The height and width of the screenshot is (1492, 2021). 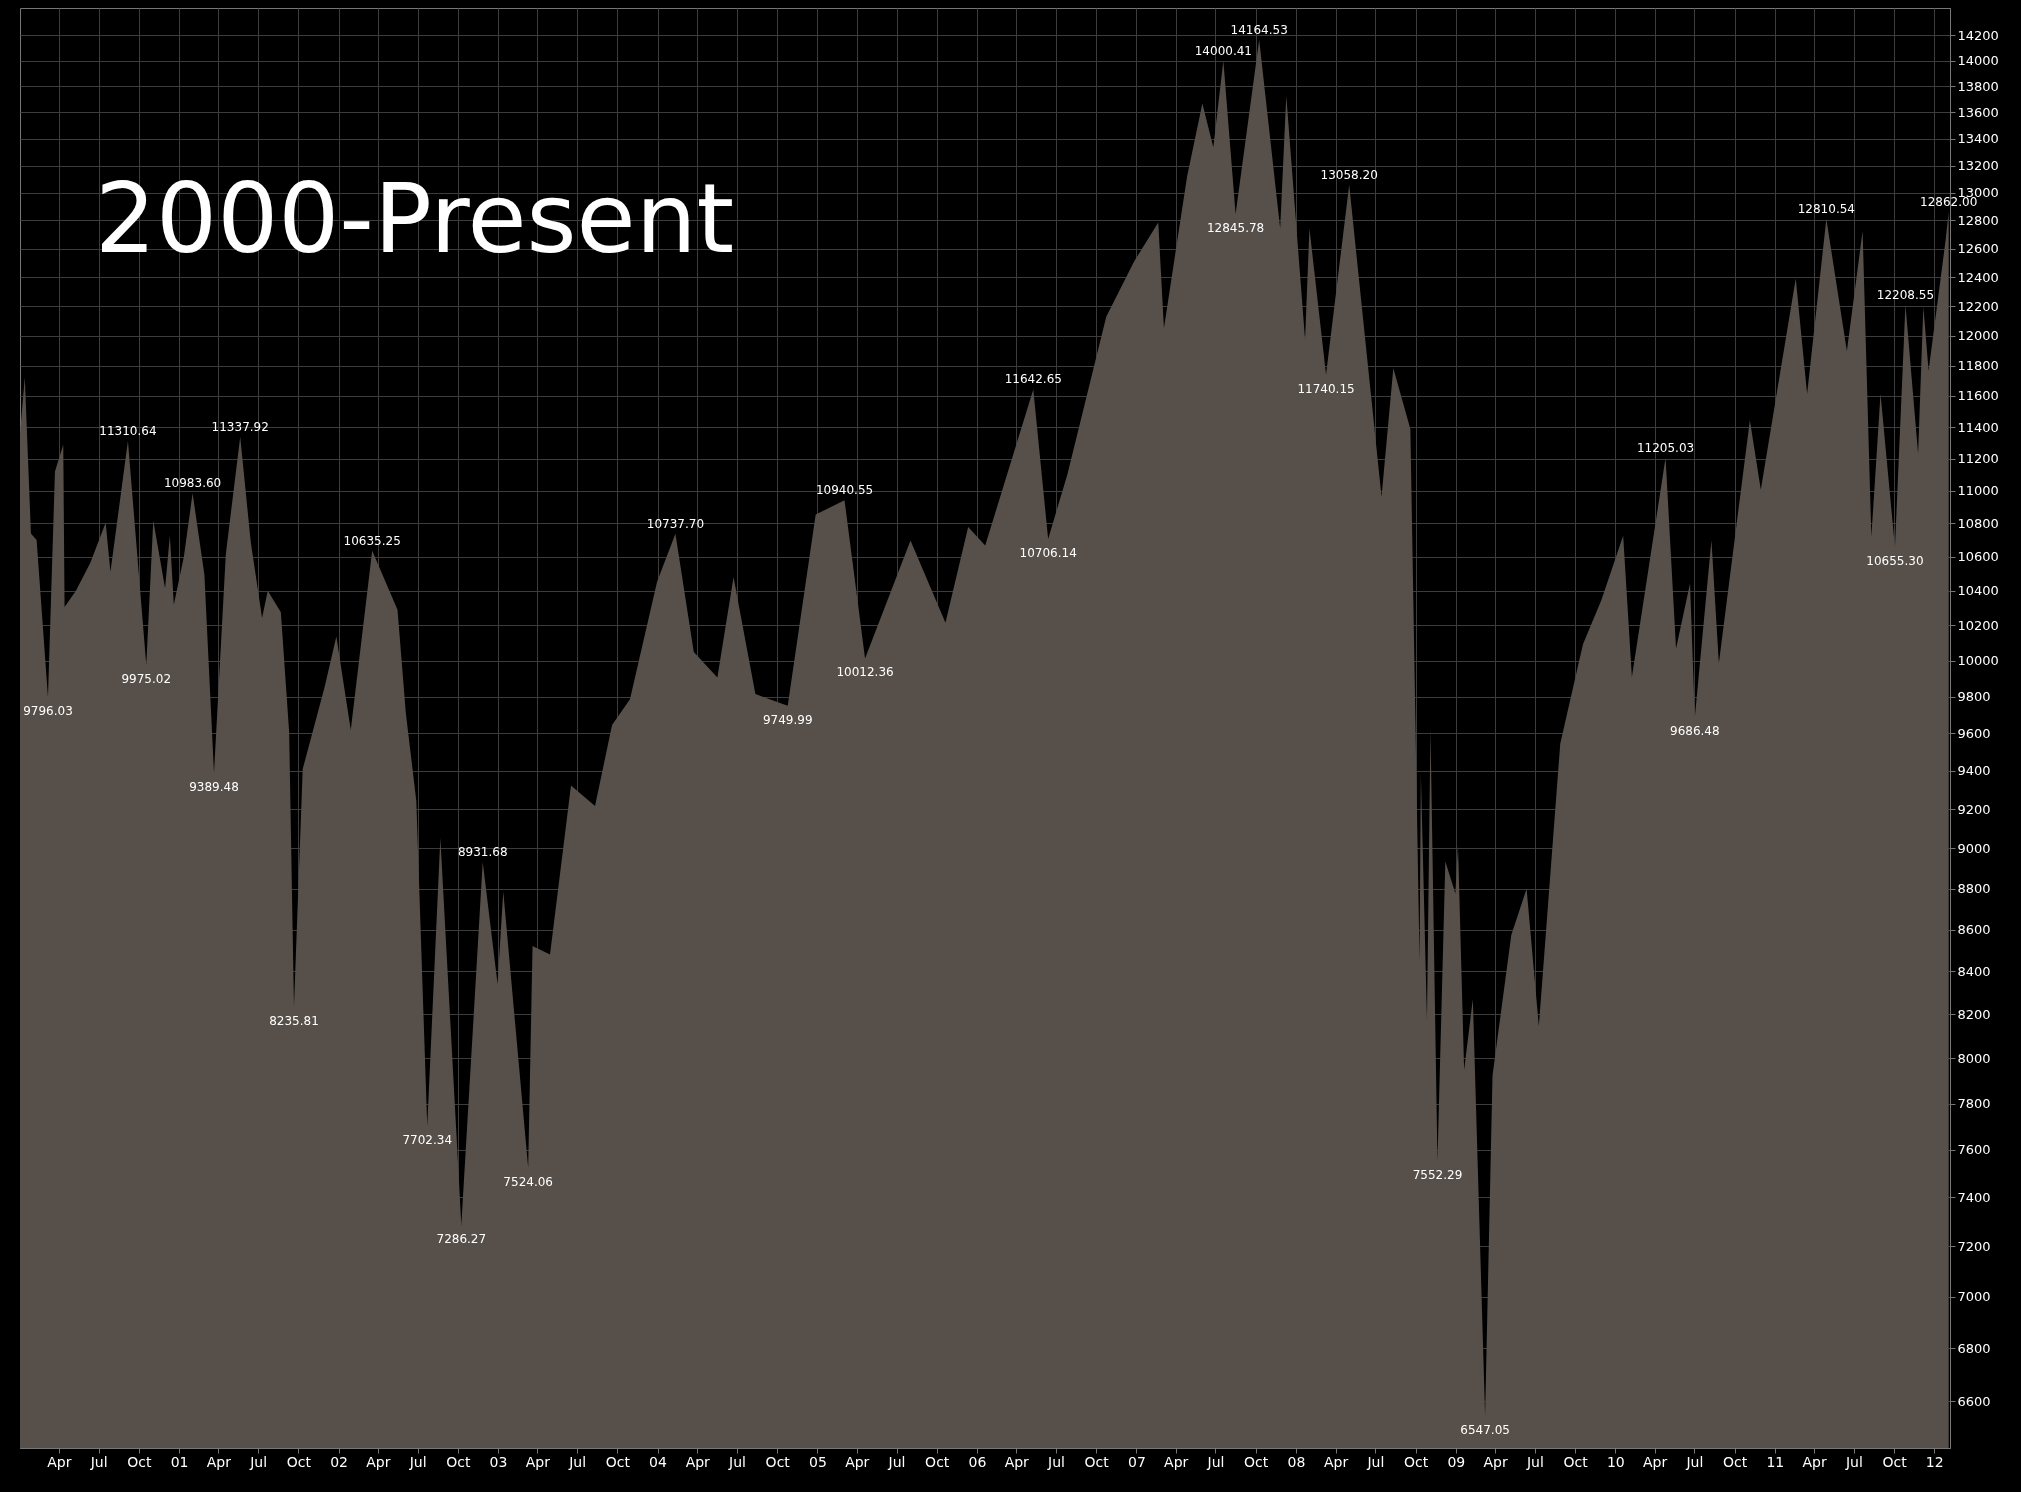 What do you see at coordinates (1978, 249) in the screenshot?
I see `y-tick-label: 12600` at bounding box center [1978, 249].